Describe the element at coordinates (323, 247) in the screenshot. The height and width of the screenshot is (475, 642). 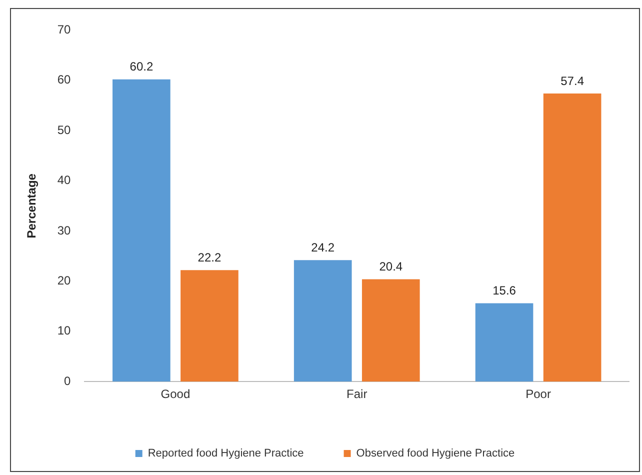
I see `data-label: 24.2` at that location.